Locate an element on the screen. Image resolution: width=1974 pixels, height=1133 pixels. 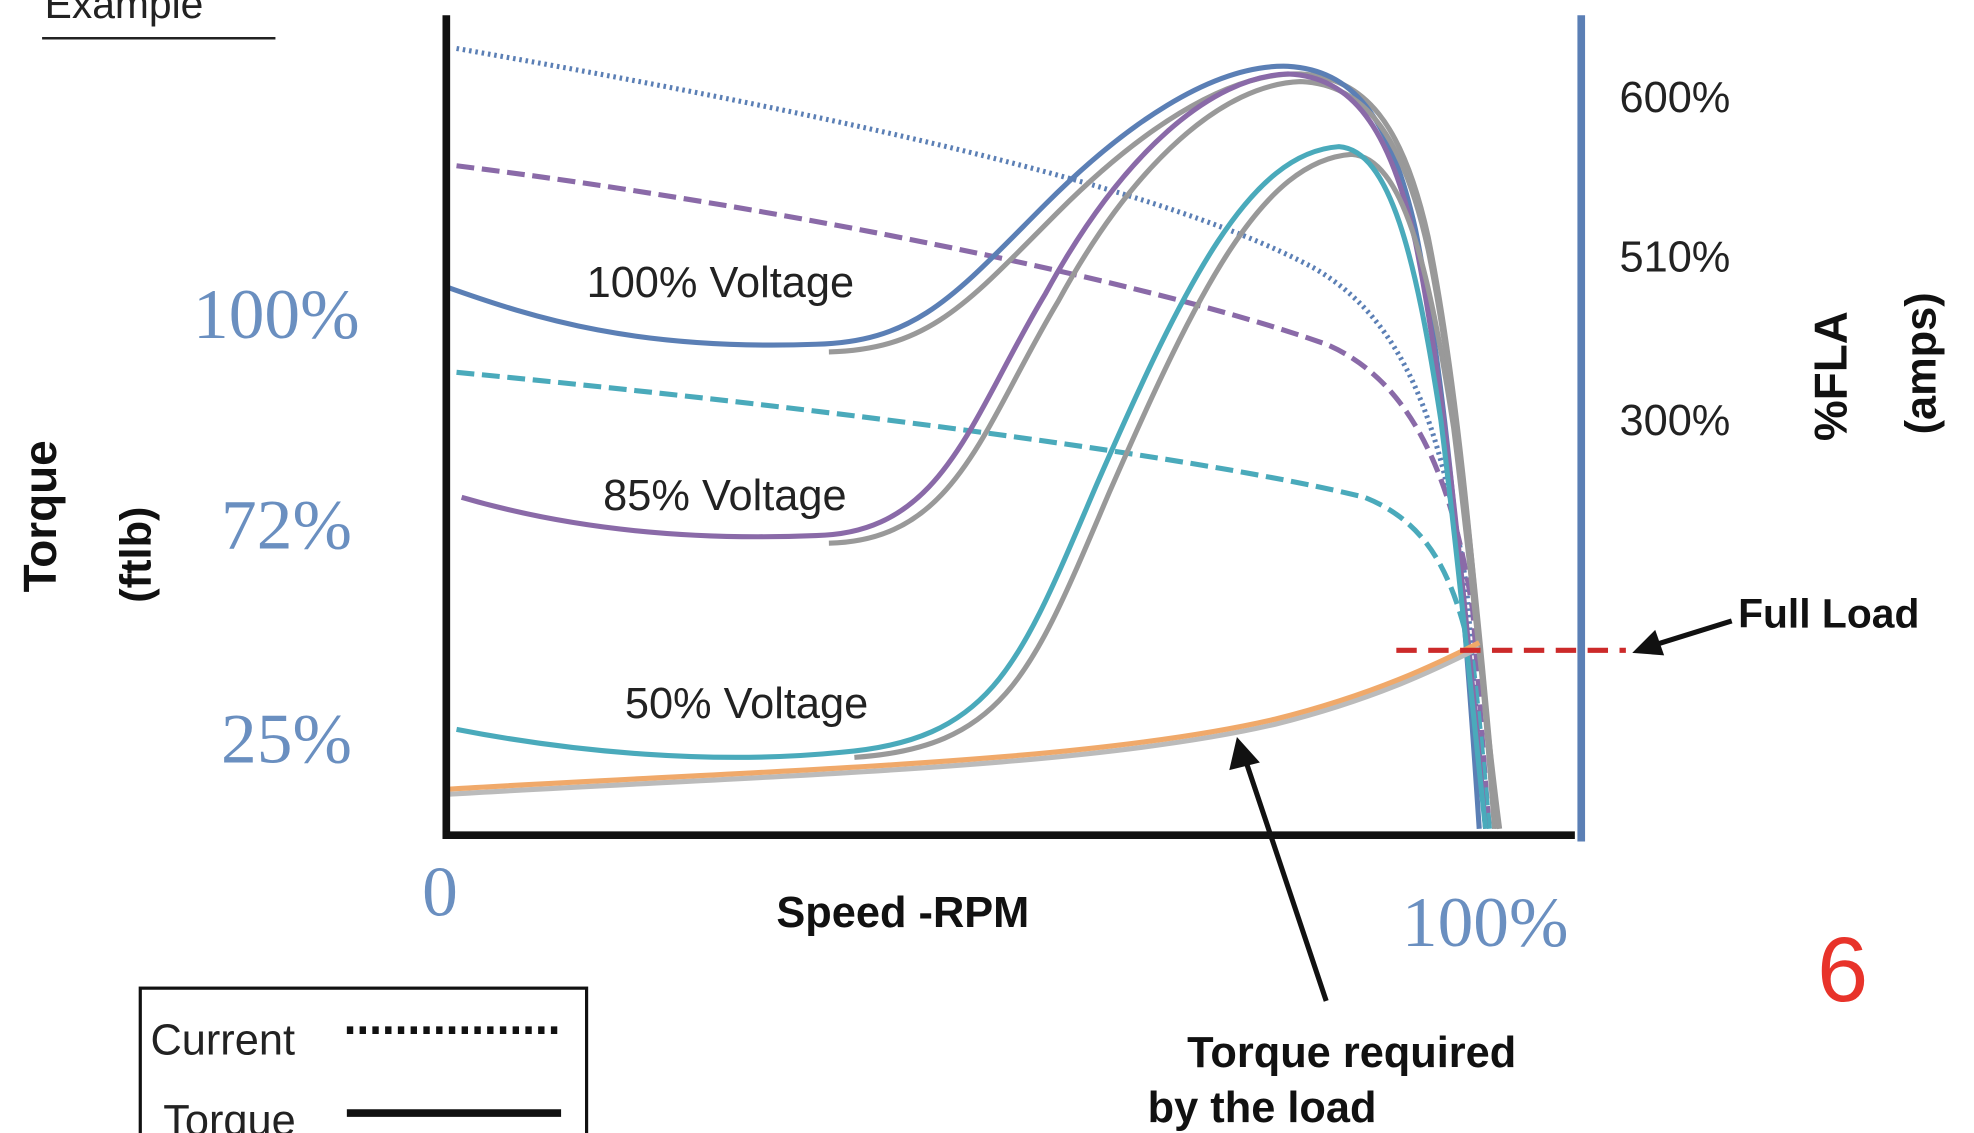
y2-axis-title: %FLA is located at coordinates (1830, 376).